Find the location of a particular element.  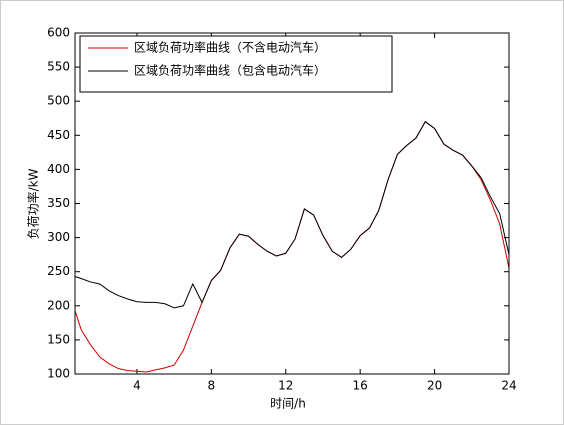

legend-label: 区域负荷功率曲线（包含电动汽车） is located at coordinates (230, 70).